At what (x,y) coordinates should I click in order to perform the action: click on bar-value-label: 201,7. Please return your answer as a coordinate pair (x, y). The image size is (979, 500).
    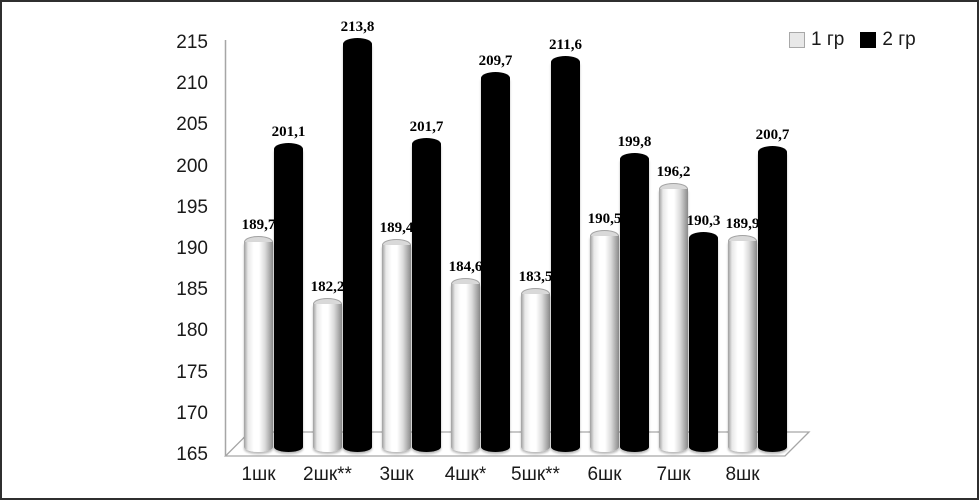
    Looking at the image, I should click on (426, 126).